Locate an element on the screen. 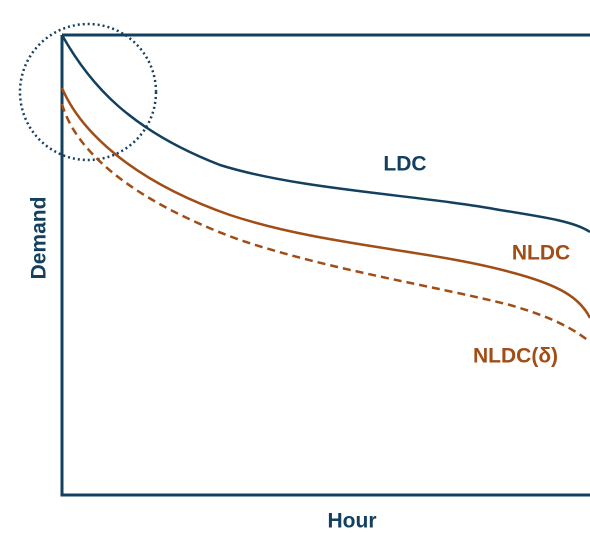 Image resolution: width=590 pixels, height=533 pixels. nldc-label: NLDC is located at coordinates (541, 253).